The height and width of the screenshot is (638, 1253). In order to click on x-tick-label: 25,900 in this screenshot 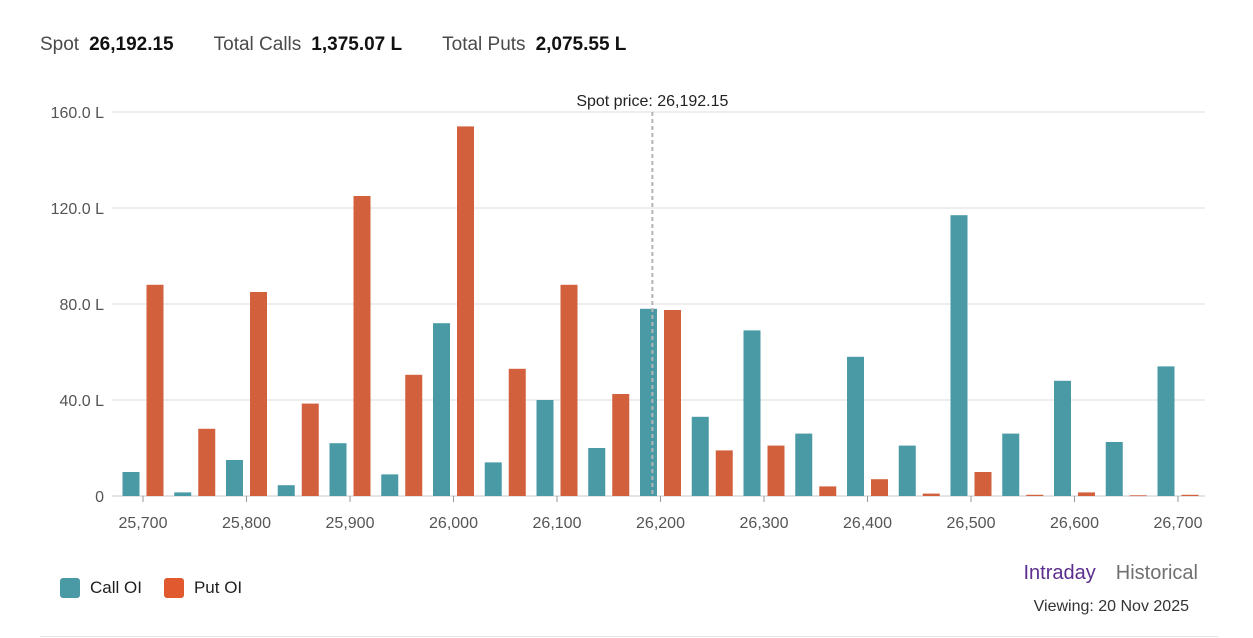, I will do `click(350, 523)`.